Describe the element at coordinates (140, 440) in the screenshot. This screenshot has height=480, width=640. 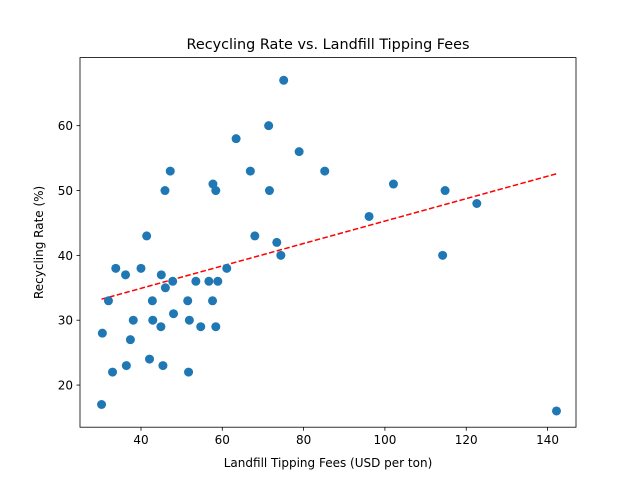
I see `x-tick-label: 40` at that location.